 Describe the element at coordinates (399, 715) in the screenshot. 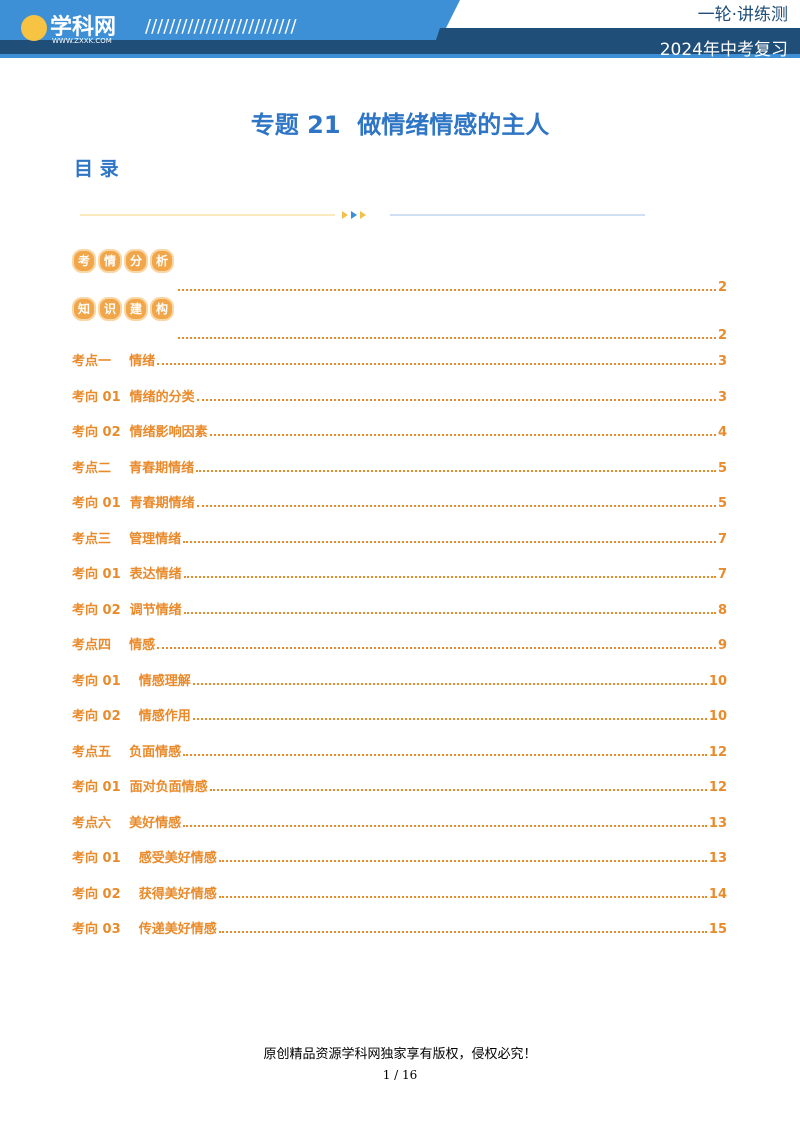

I see `toc-item: 考向 02 情感作用 10` at that location.